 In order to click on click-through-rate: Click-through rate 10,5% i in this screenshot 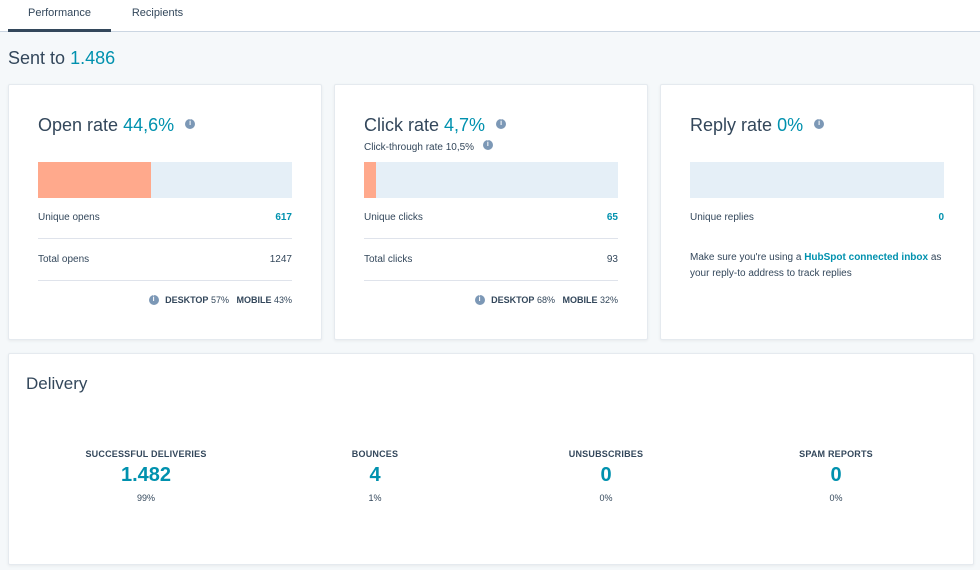, I will do `click(428, 146)`.